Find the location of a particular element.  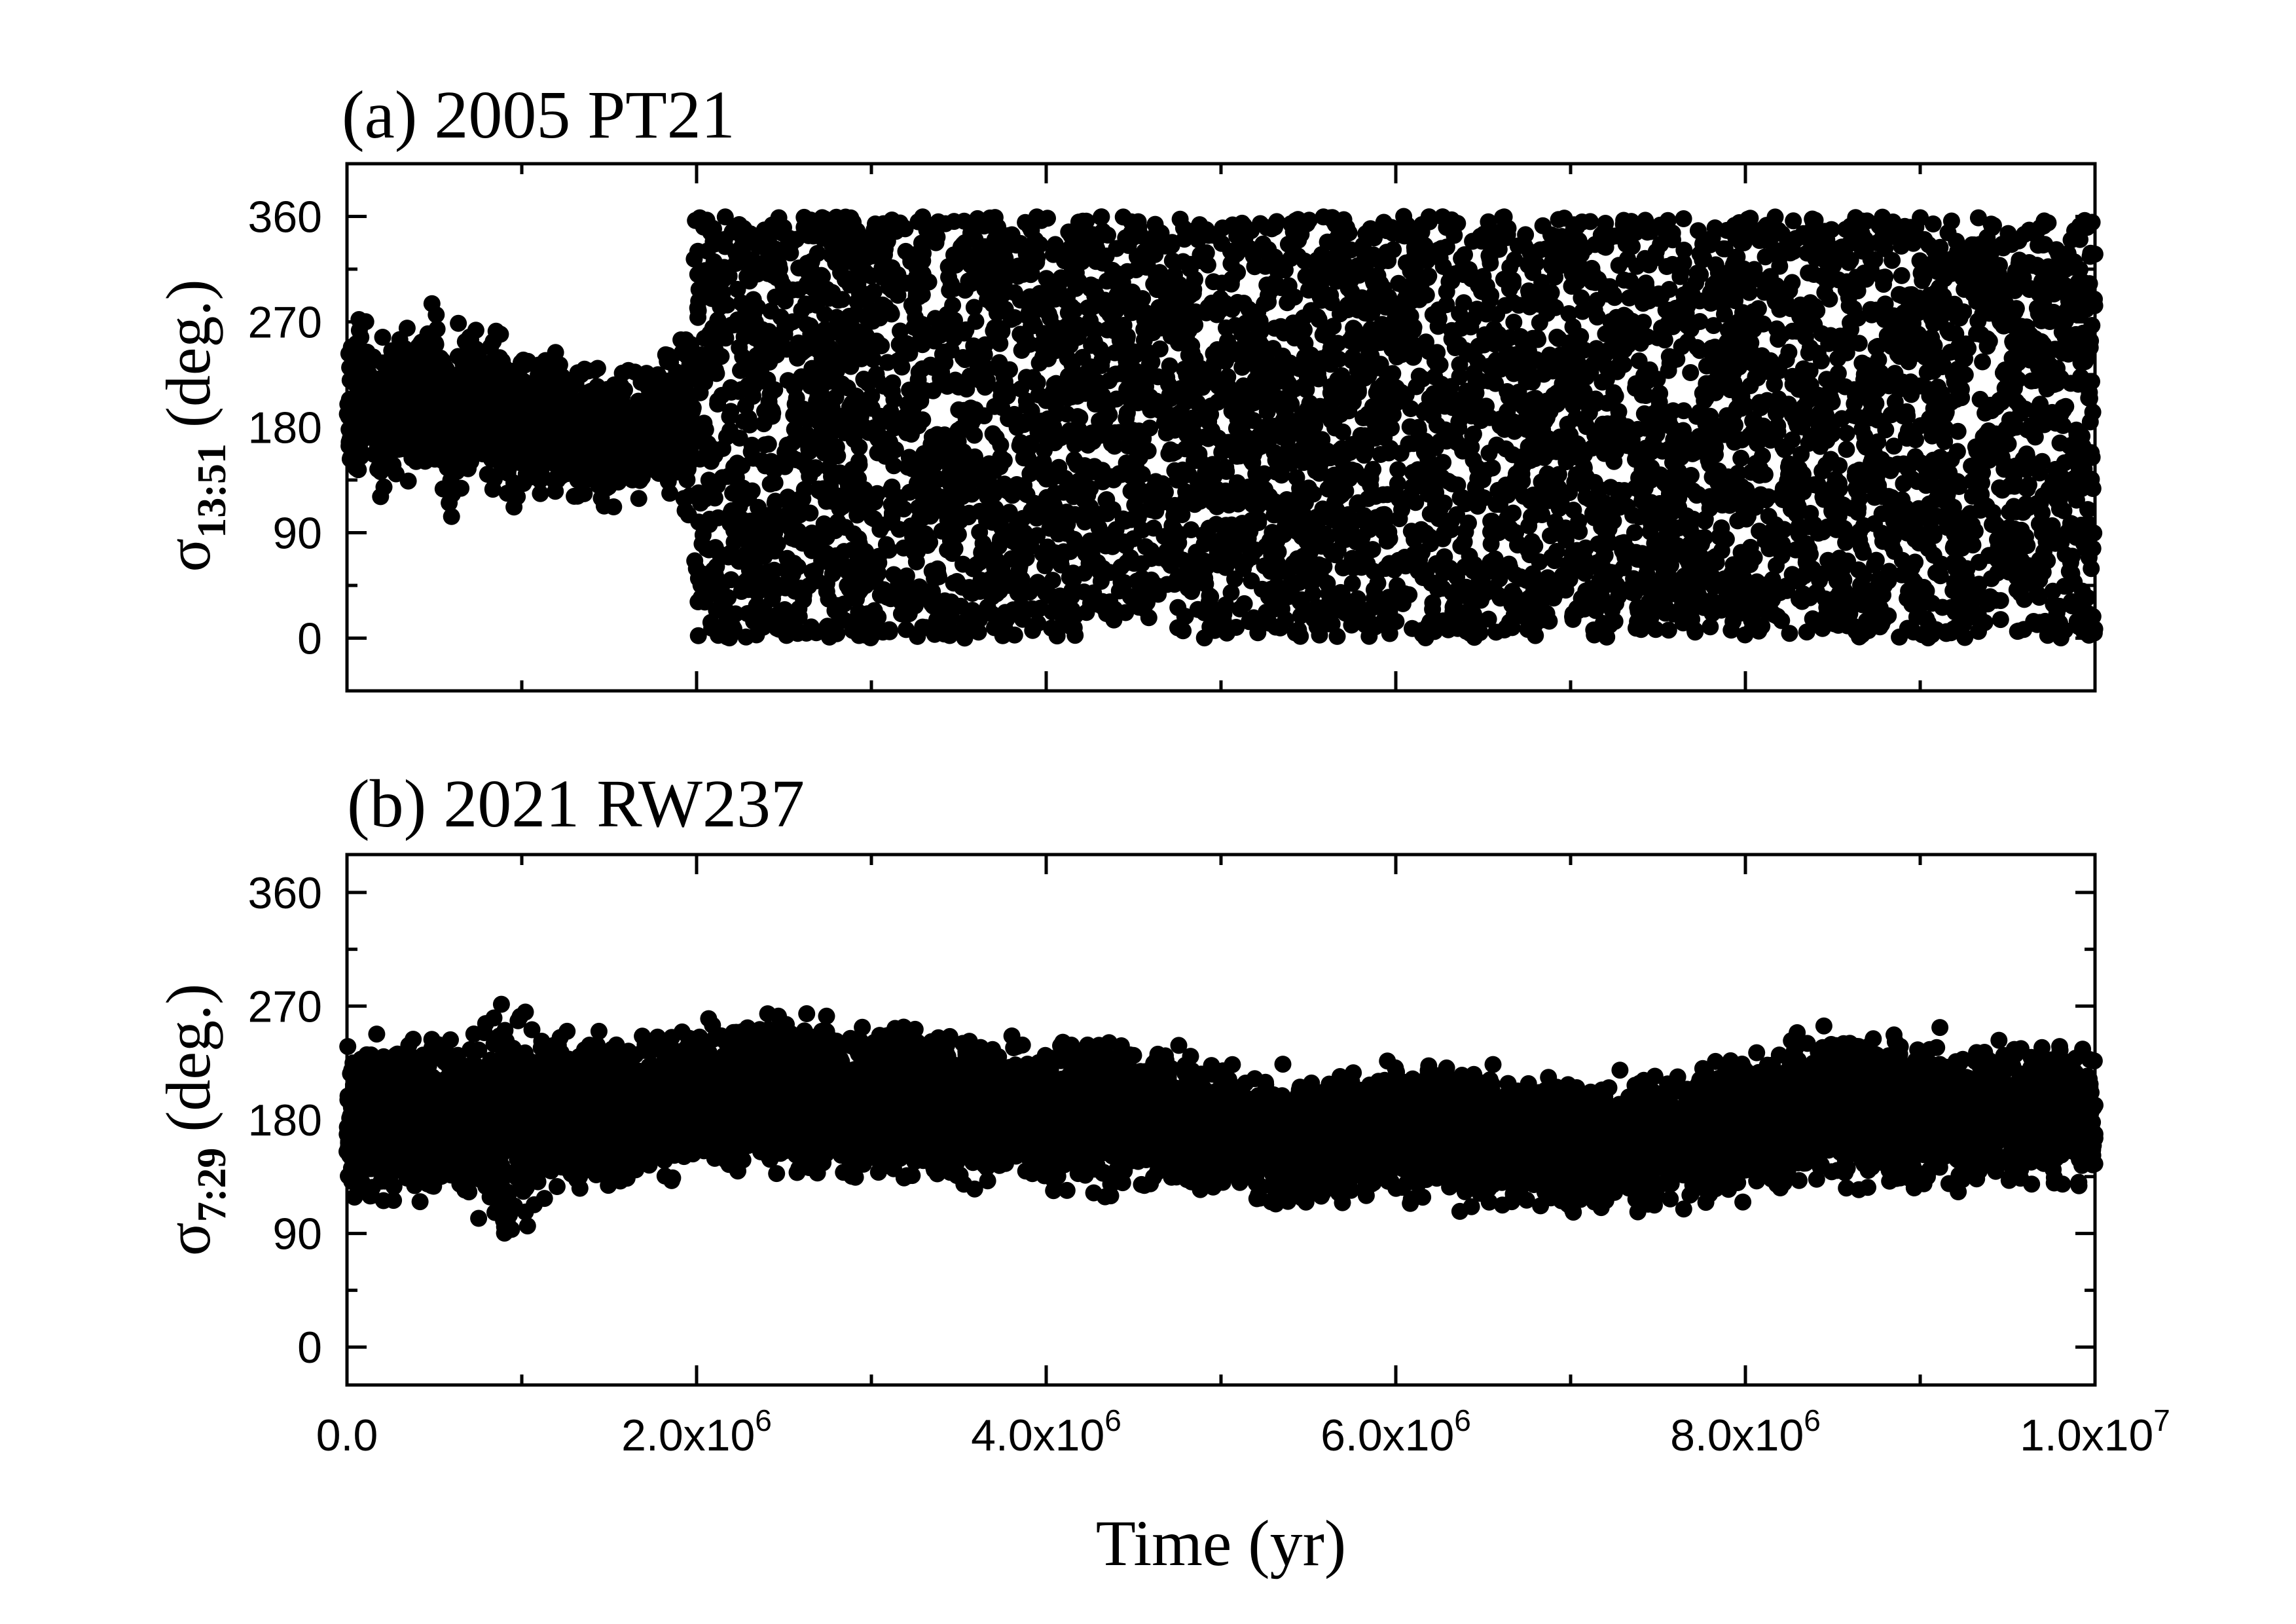

panel-a-title: (a) 2005 PT21 is located at coordinates (538, 115).